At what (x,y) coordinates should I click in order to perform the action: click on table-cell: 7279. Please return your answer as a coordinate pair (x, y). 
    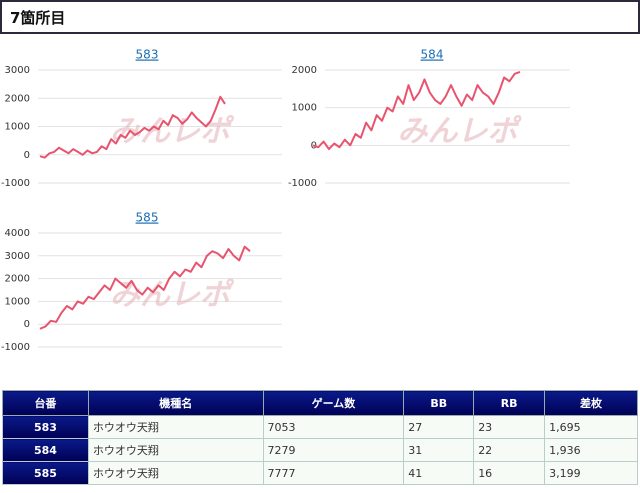
    Looking at the image, I should click on (333, 450).